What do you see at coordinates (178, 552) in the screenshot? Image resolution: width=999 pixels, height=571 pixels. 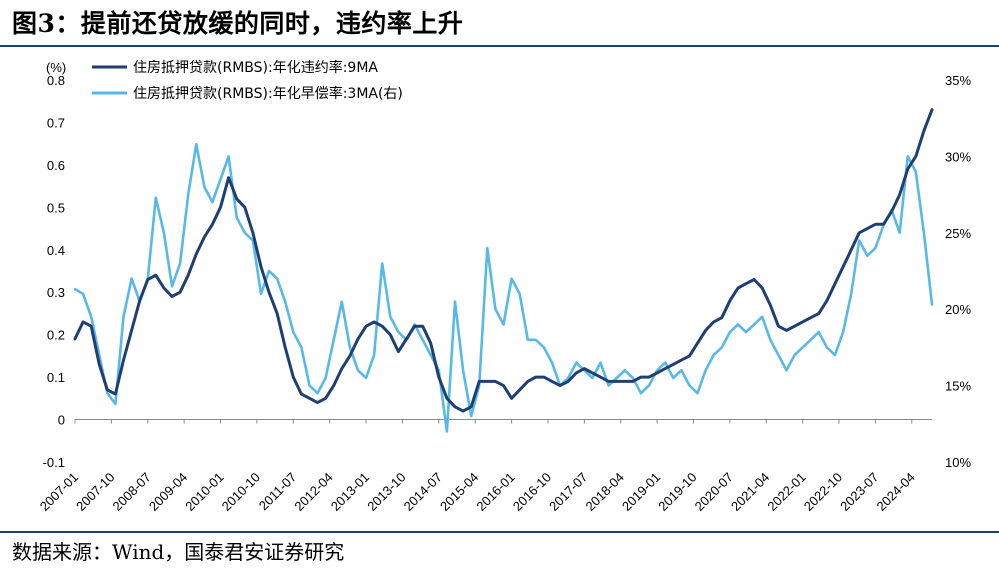 I see `source-note: 数据来源：Wind，国泰君安证券研究` at bounding box center [178, 552].